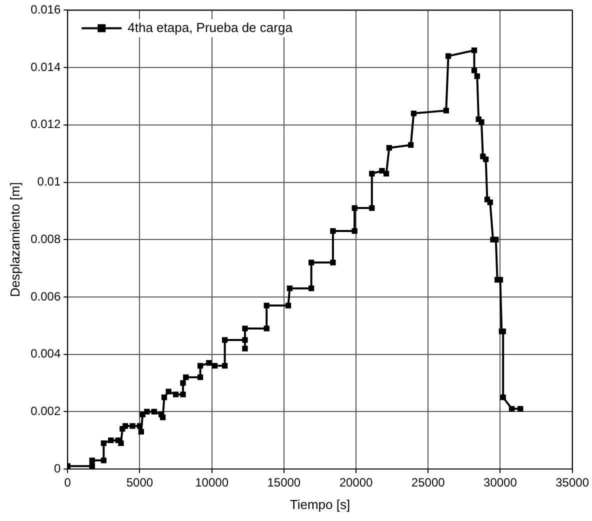 The image size is (592, 521). I want to click on x-tick-label: 25000, so click(428, 483).